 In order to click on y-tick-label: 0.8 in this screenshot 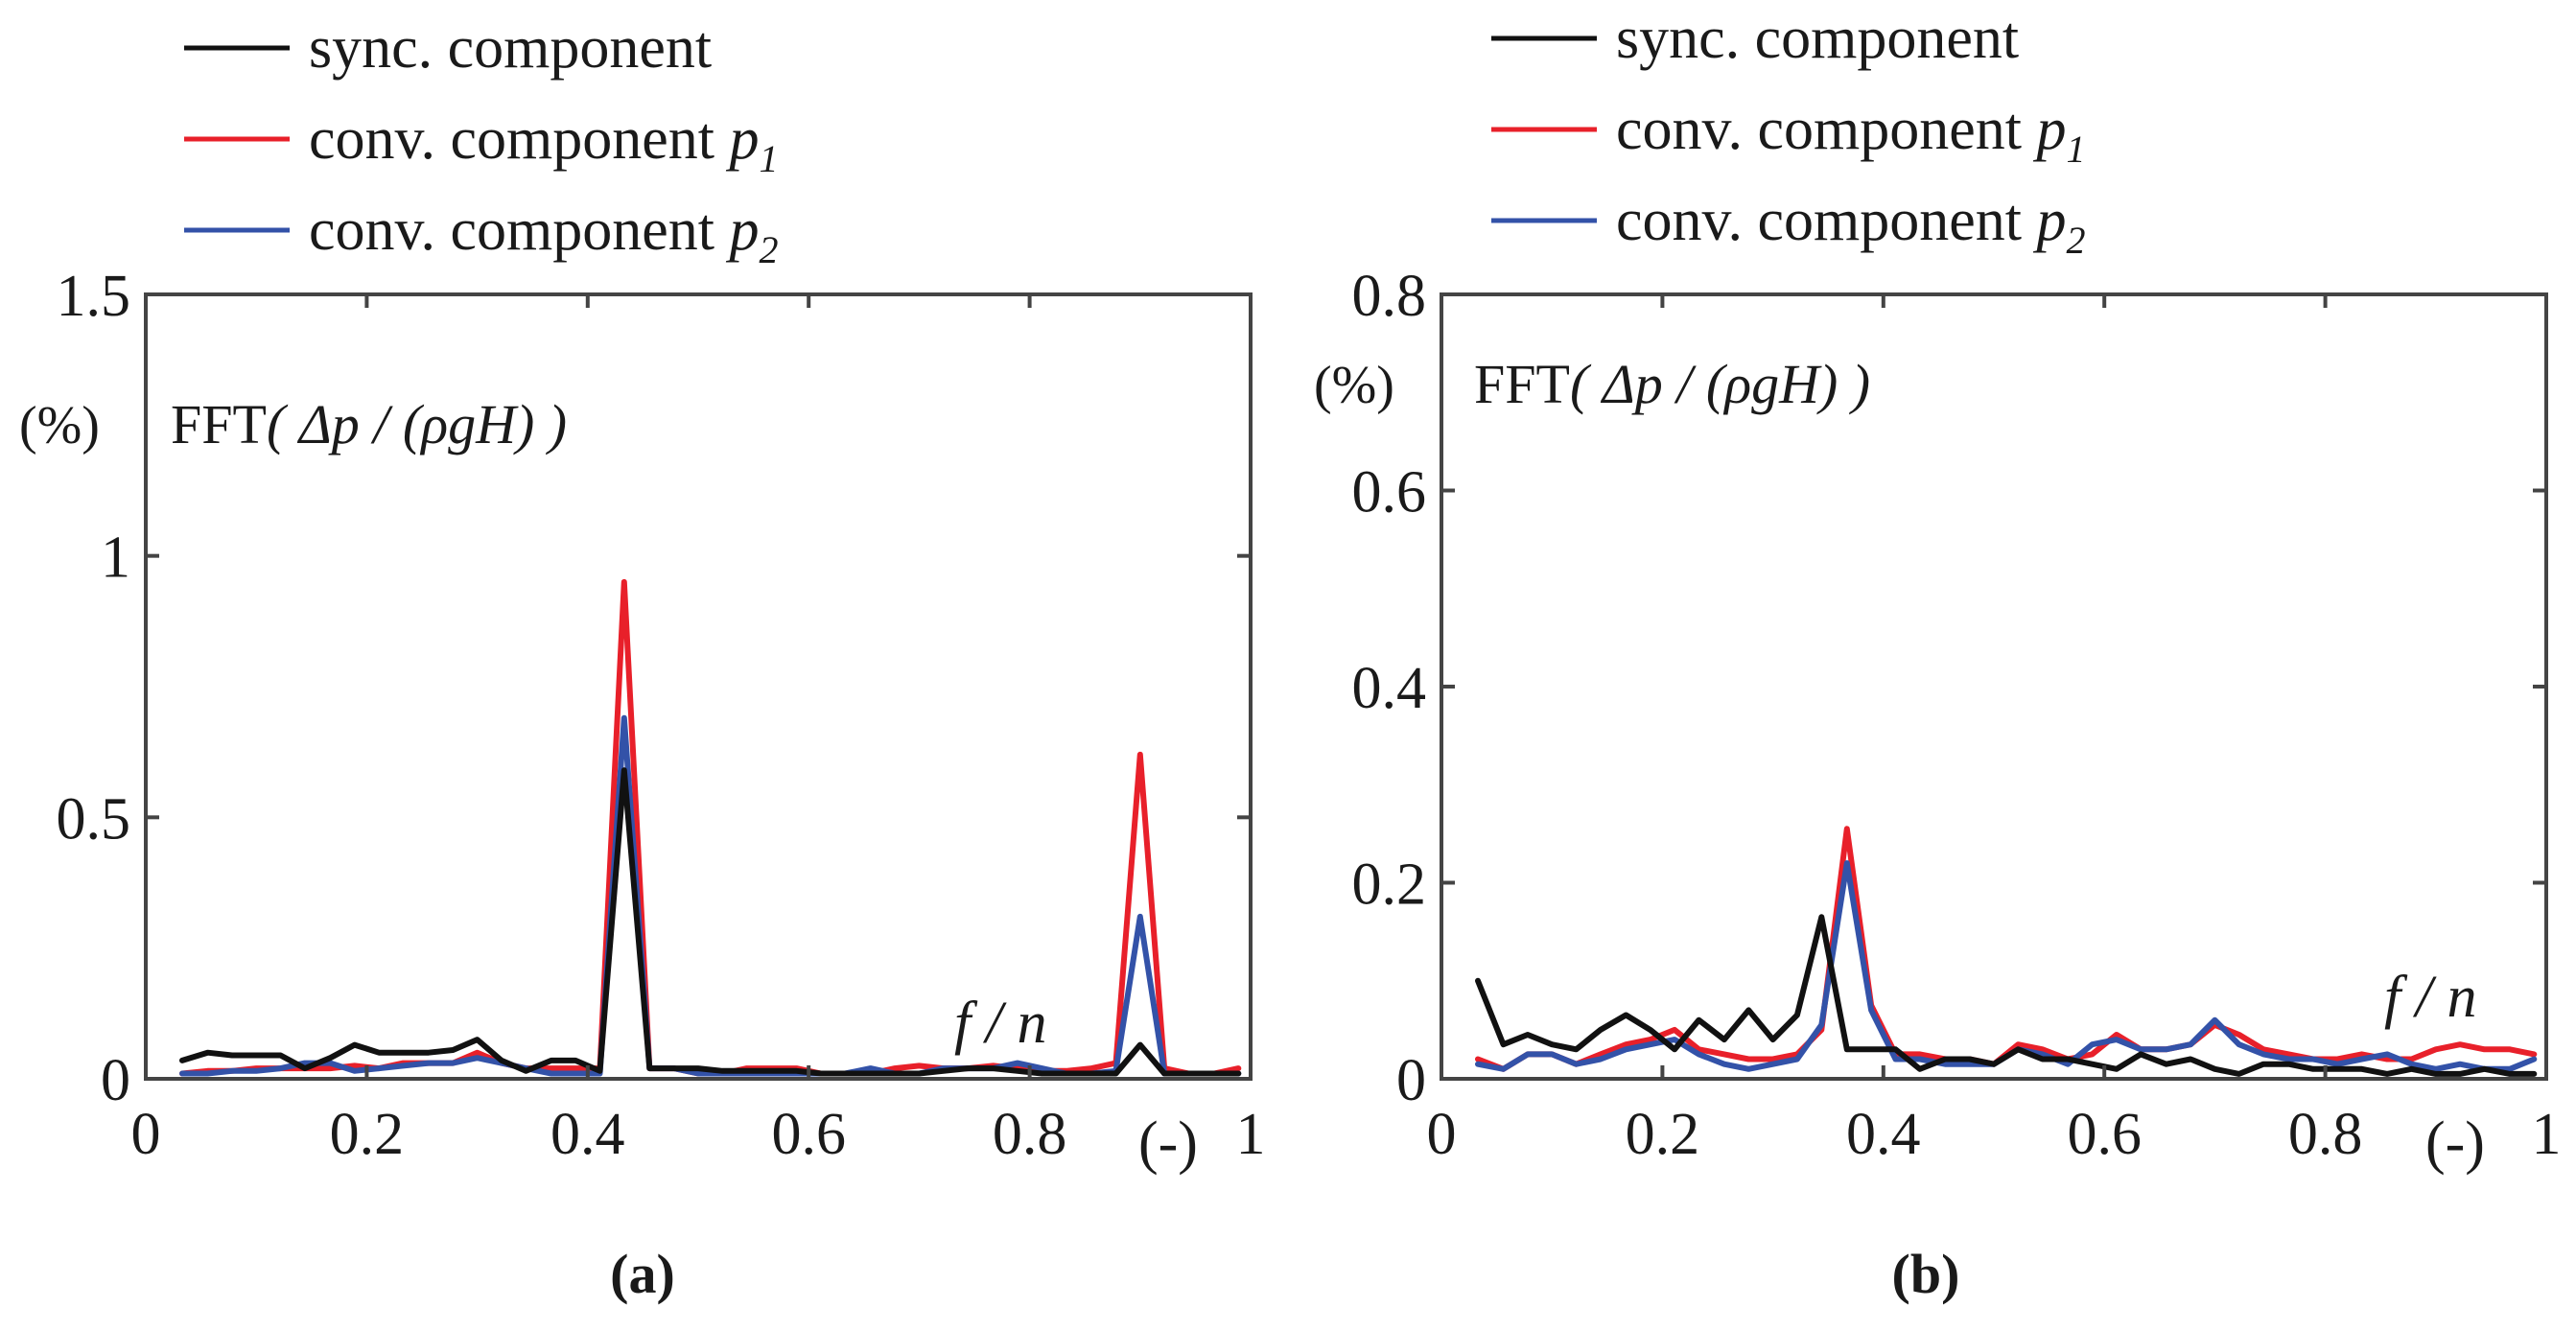, I will do `click(1389, 296)`.